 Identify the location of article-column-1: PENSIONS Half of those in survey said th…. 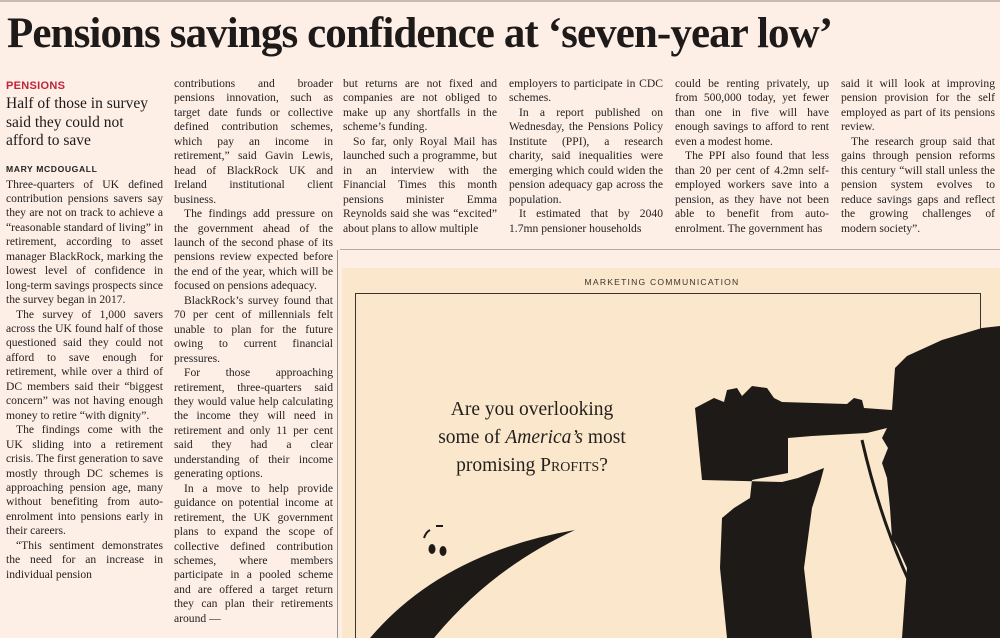
(84, 329).